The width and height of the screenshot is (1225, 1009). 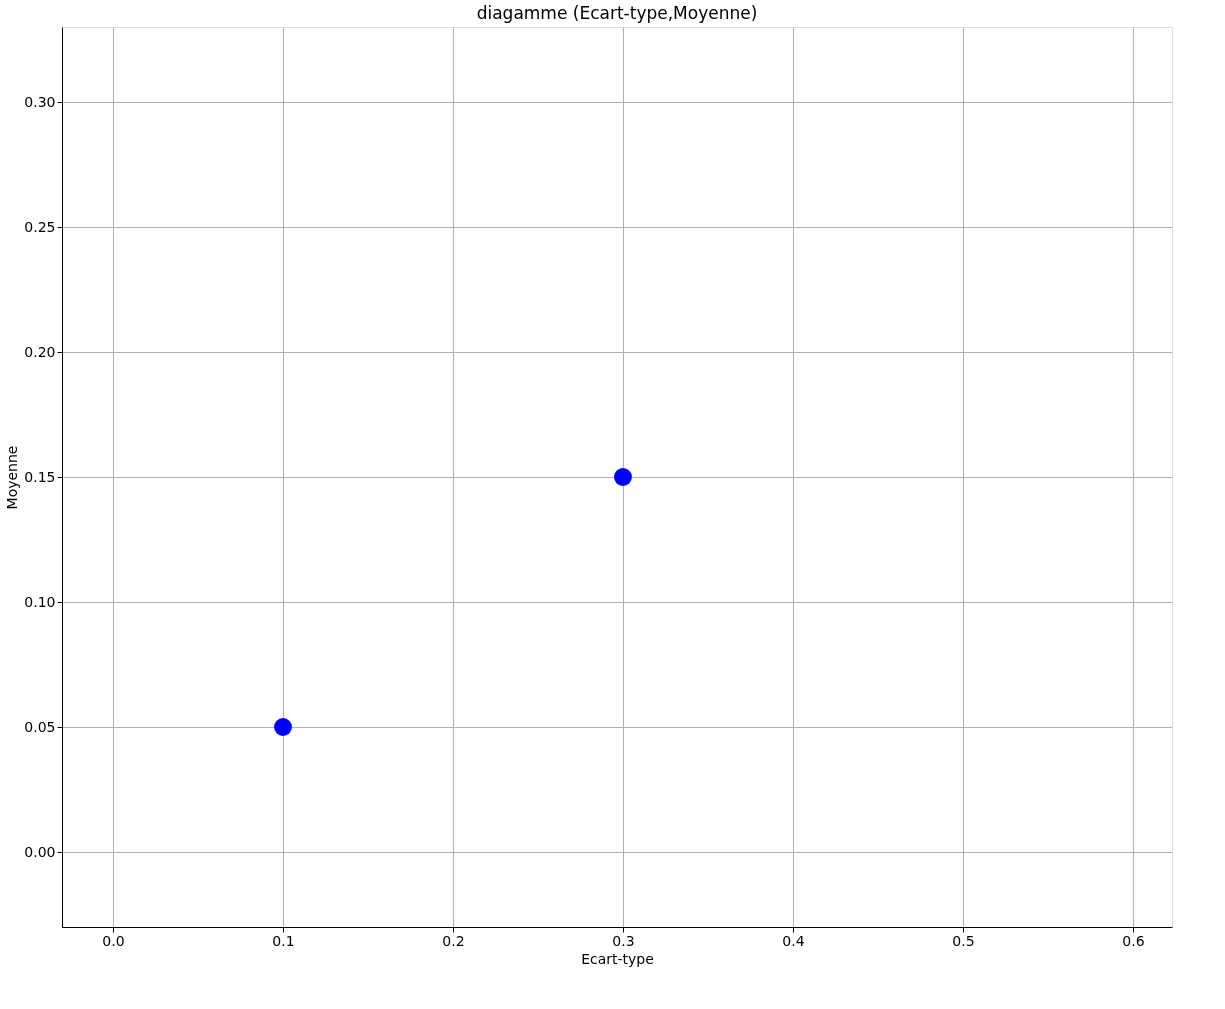 What do you see at coordinates (40, 851) in the screenshot?
I see `y-tick-label: 0.00` at bounding box center [40, 851].